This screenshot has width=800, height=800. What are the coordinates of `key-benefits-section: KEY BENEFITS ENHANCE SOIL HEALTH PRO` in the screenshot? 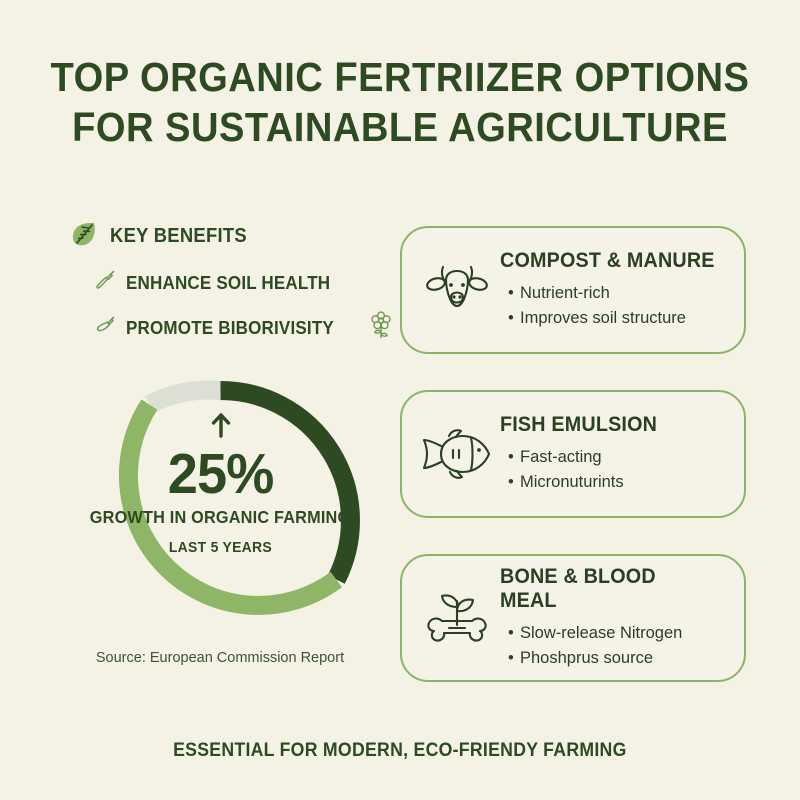 It's located at (229, 281).